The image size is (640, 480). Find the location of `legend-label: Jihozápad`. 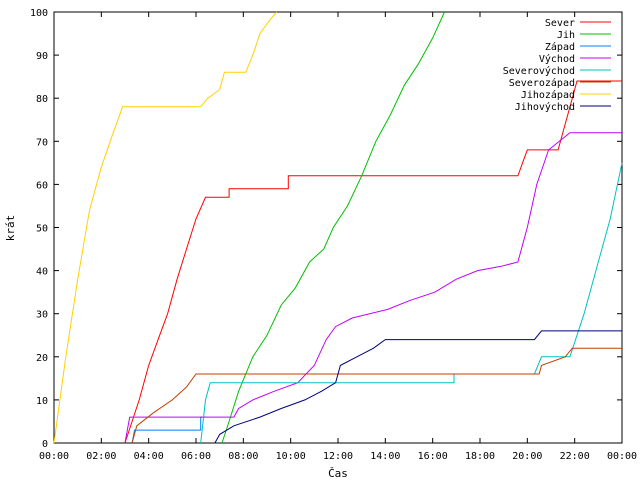

legend-label: Jihozápad is located at coordinates (548, 95).